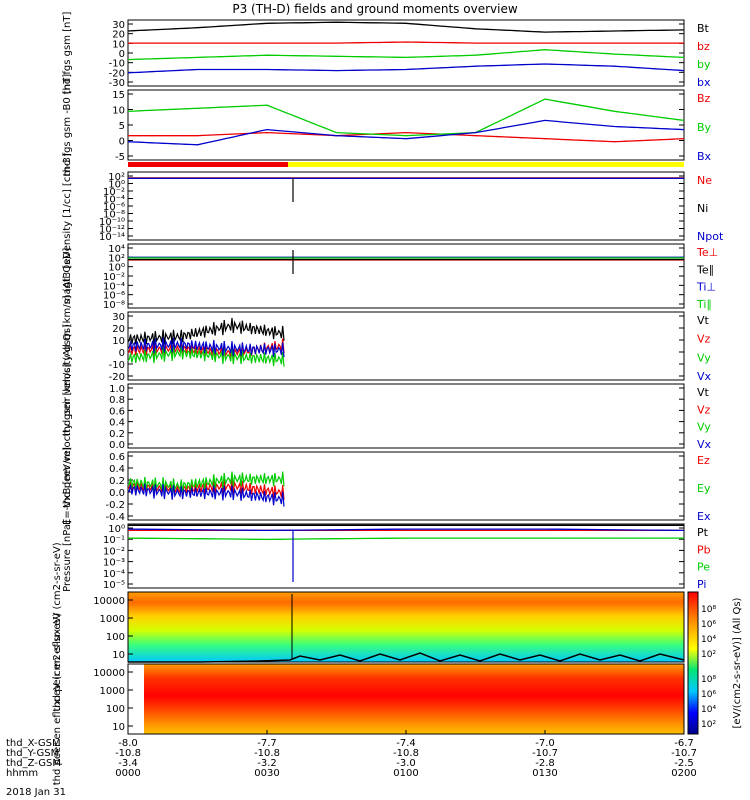 Image resolution: width=750 pixels, height=800 pixels. What do you see at coordinates (545, 743) in the screenshot?
I see `axis-row-value: -7.0` at bounding box center [545, 743].